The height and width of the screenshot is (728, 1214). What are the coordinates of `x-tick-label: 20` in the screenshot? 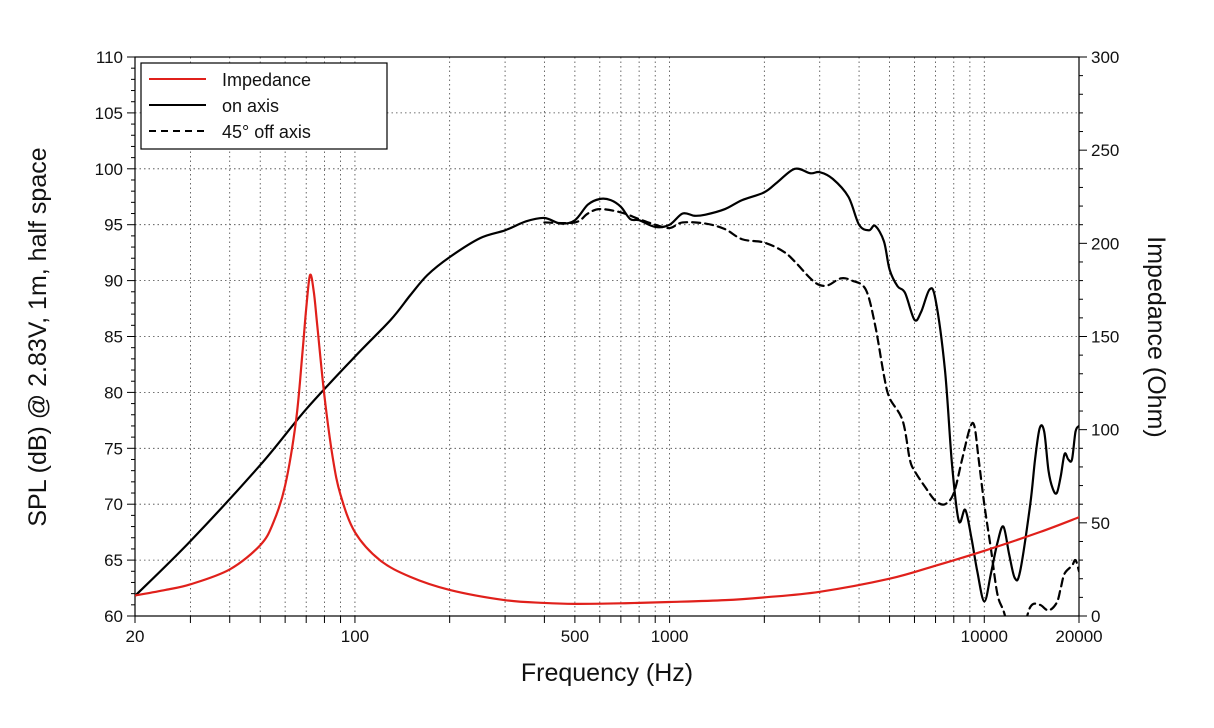 It's located at (135, 636).